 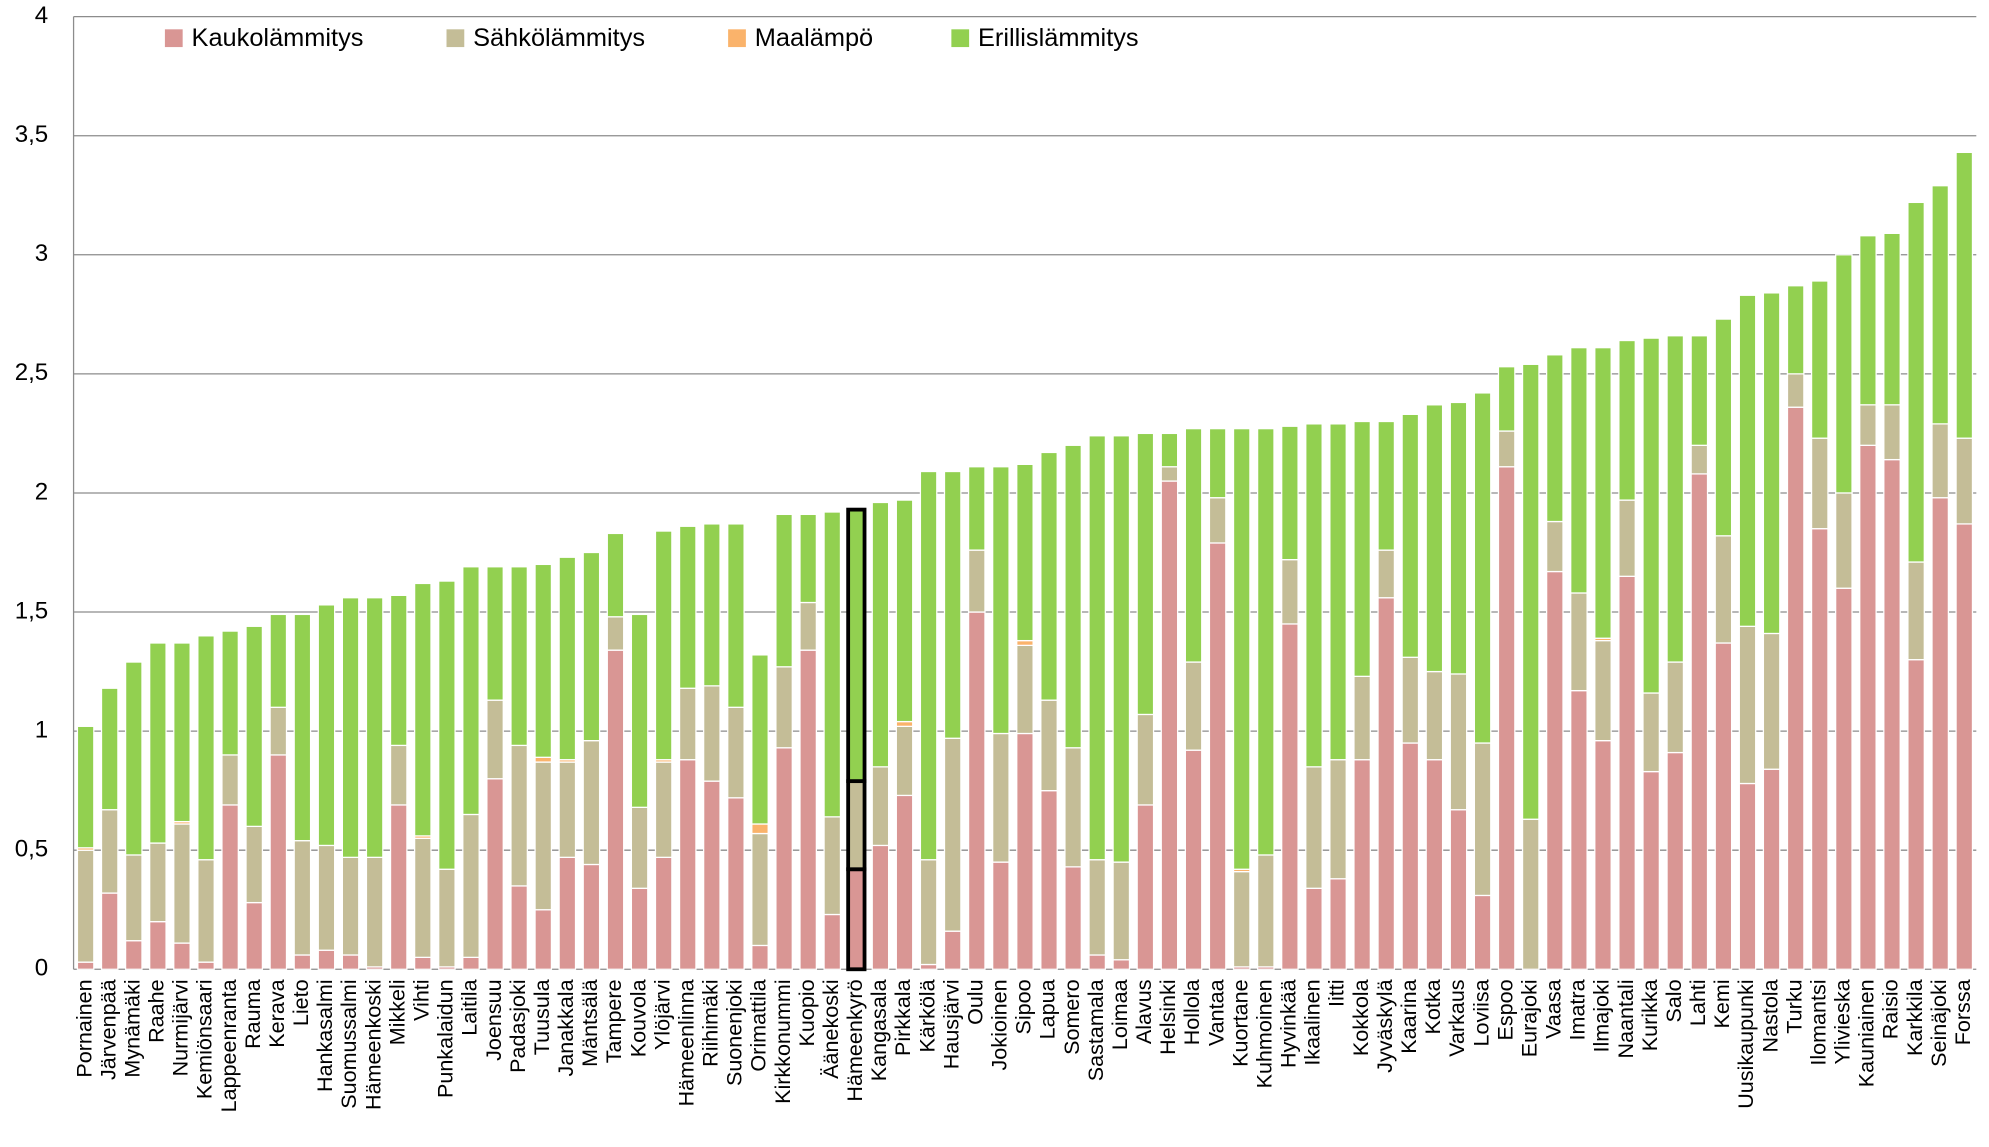 I want to click on x-tick-label: Suonenjoki, so click(x=734, y=1032).